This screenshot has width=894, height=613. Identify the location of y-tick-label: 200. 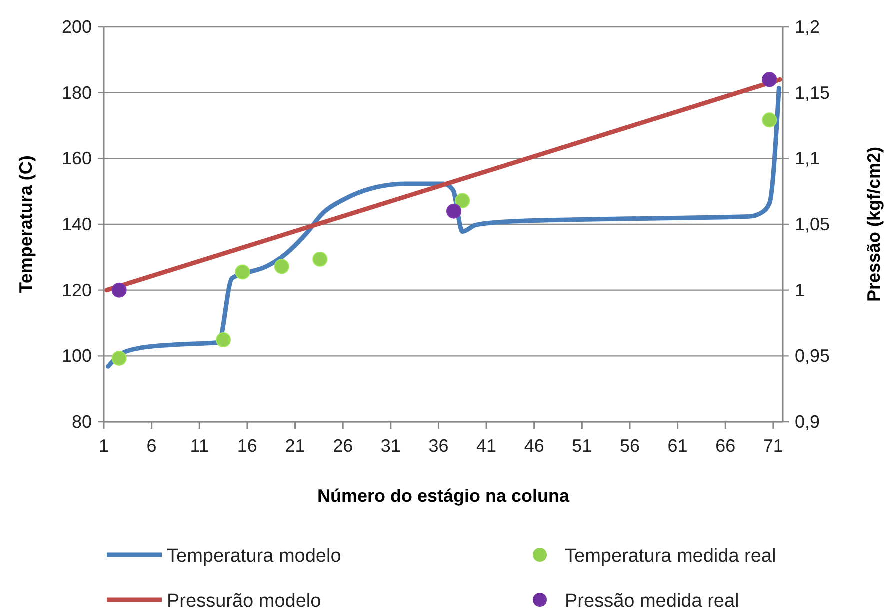
(77, 27).